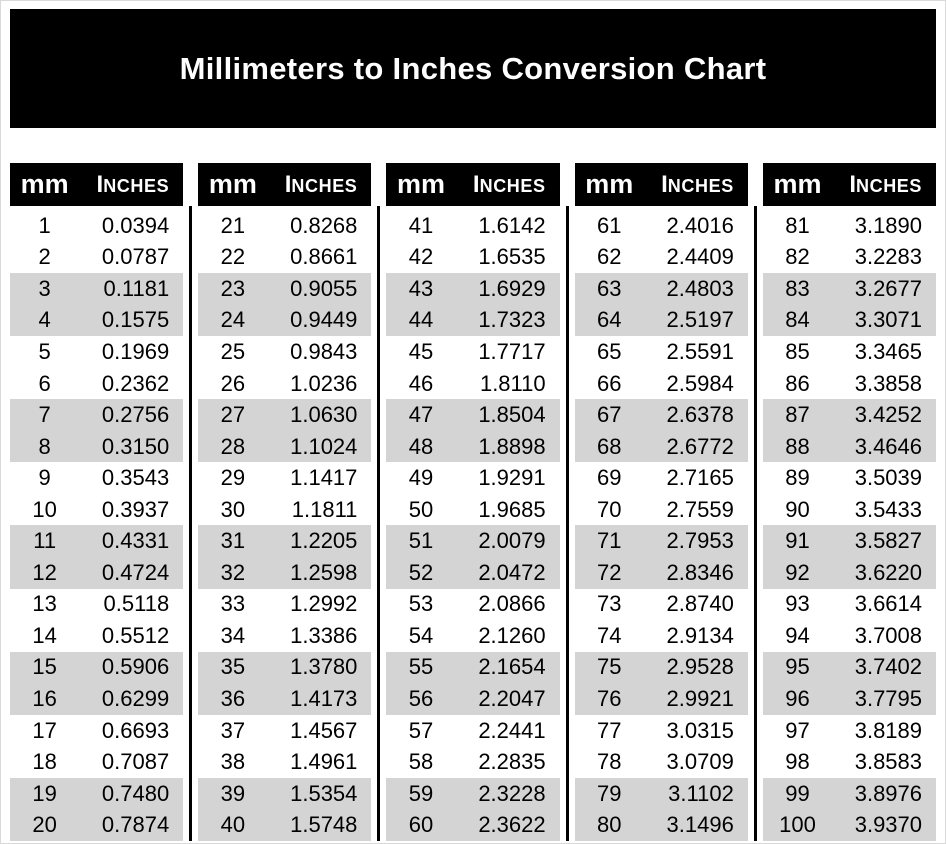 This screenshot has height=844, width=946. What do you see at coordinates (609, 383) in the screenshot?
I see `mm-value: 66` at bounding box center [609, 383].